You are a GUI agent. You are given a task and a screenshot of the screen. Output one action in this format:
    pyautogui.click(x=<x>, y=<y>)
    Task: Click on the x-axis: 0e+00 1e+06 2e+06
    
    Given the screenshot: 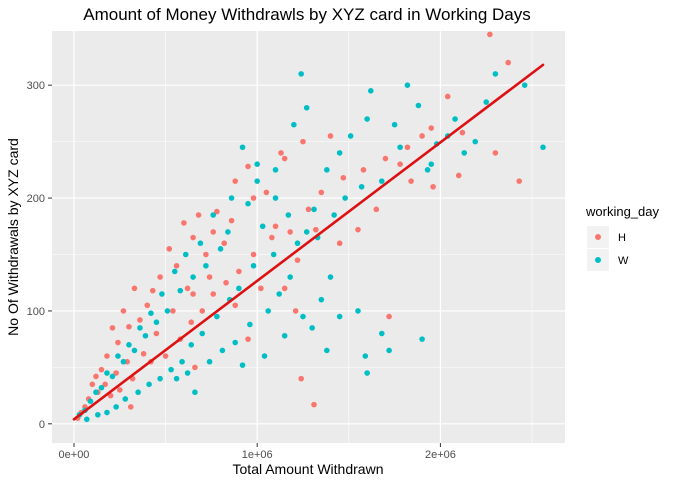 What is the action you would take?
    pyautogui.click(x=257, y=452)
    